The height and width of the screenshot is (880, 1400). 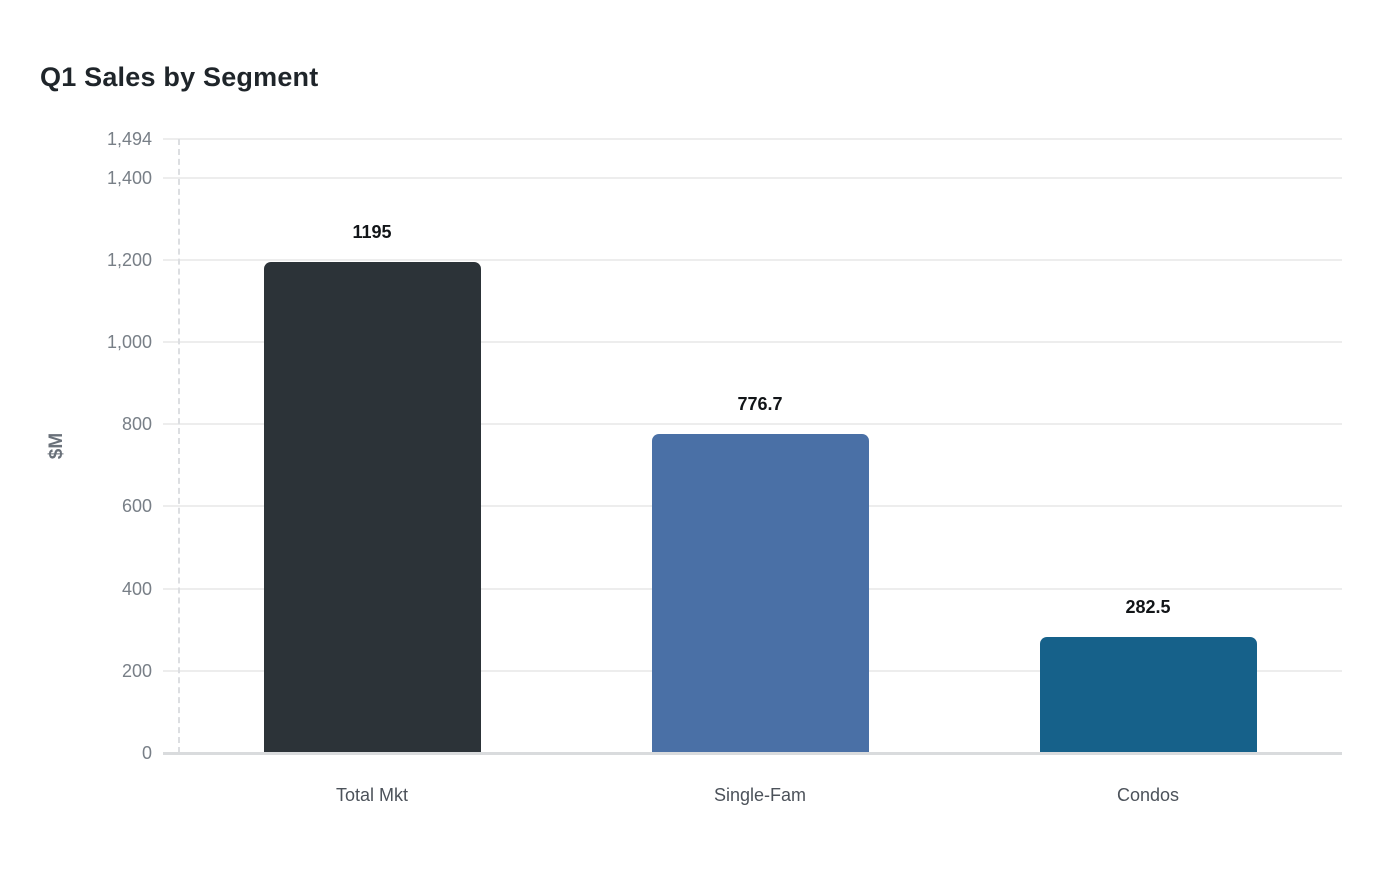 I want to click on y-tick-label: 1,400, so click(x=129, y=177).